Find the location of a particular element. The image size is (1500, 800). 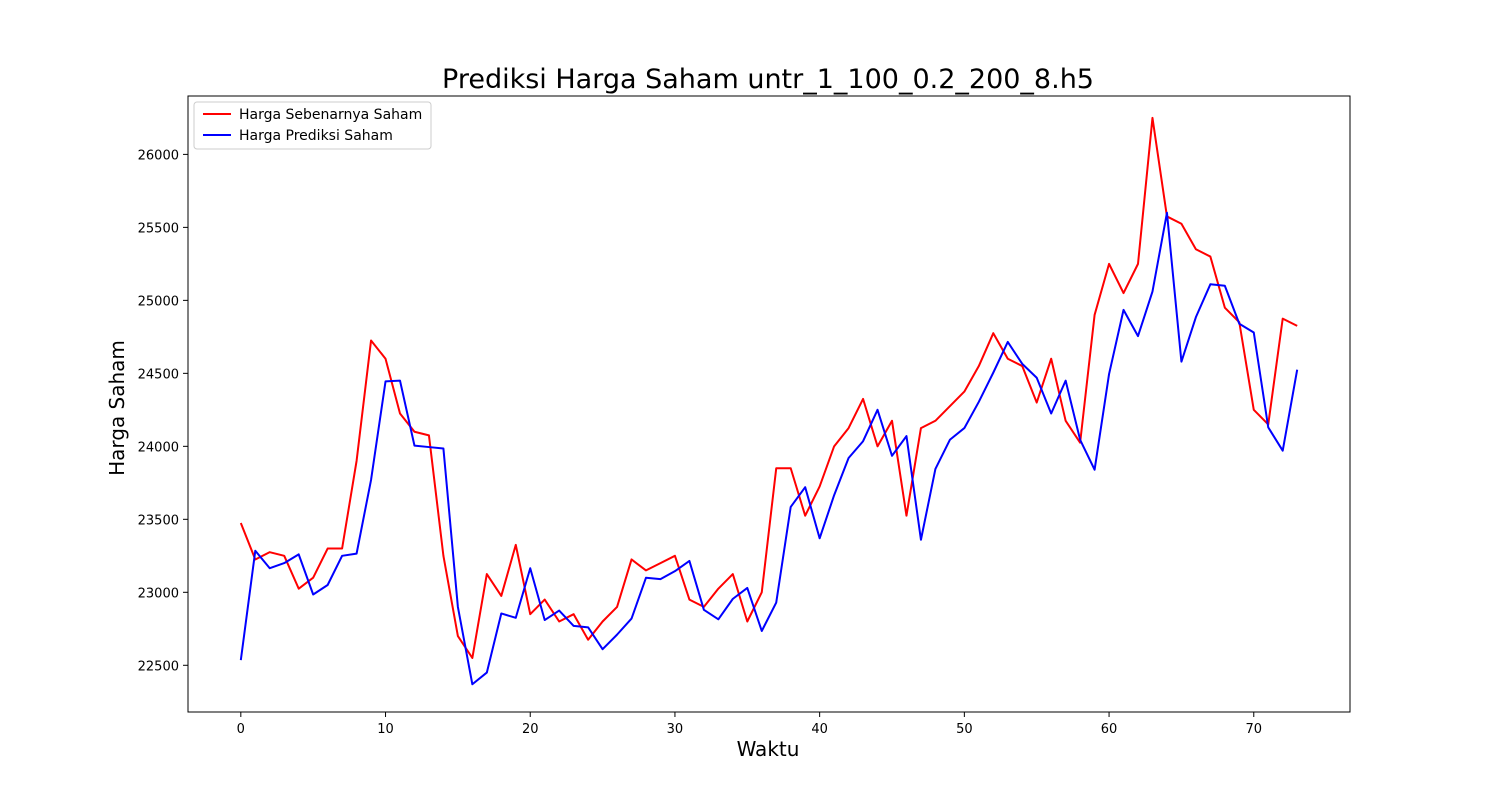

x-tick-label: 40 is located at coordinates (819, 729).